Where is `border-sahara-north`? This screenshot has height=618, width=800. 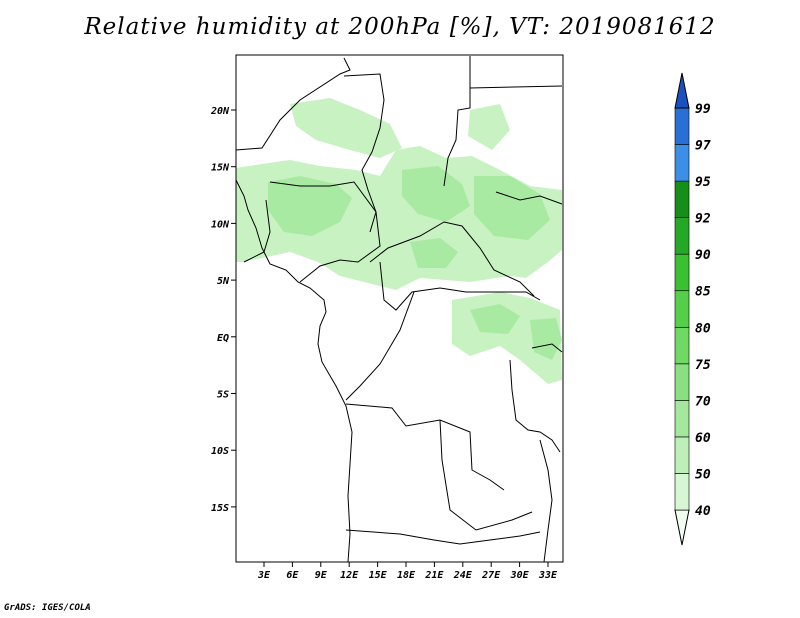 border-sahara-north is located at coordinates (293, 104).